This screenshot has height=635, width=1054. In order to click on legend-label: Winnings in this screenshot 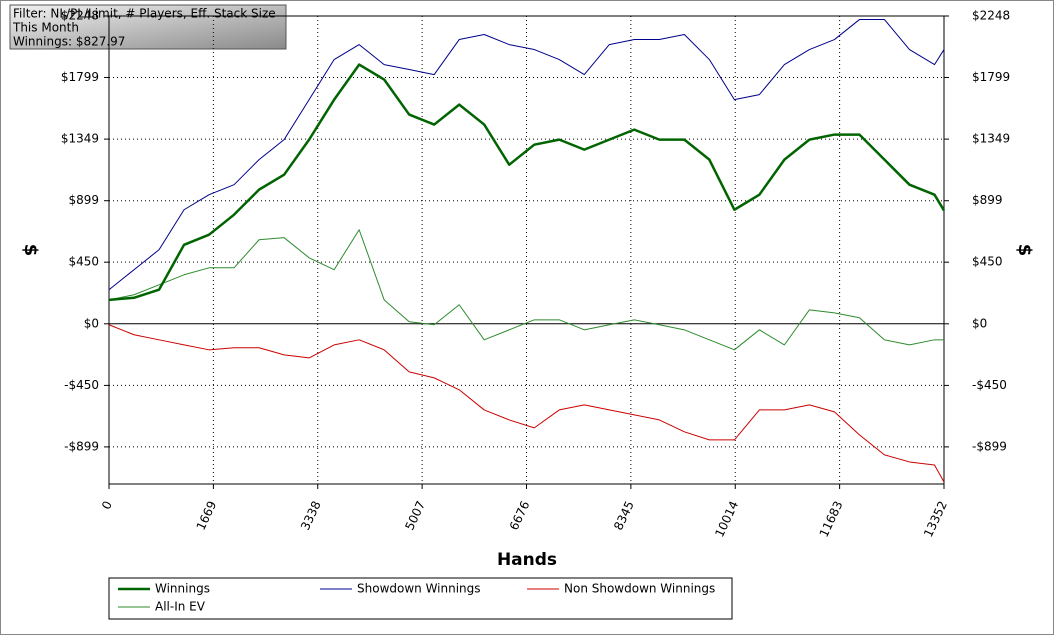, I will do `click(182, 589)`.